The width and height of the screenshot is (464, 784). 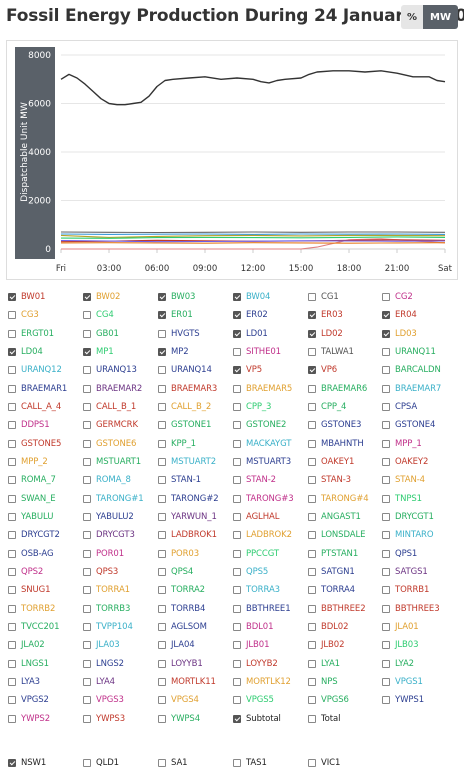 What do you see at coordinates (31, 334) in the screenshot?
I see `legend-item-ergt01: ERGT01` at bounding box center [31, 334].